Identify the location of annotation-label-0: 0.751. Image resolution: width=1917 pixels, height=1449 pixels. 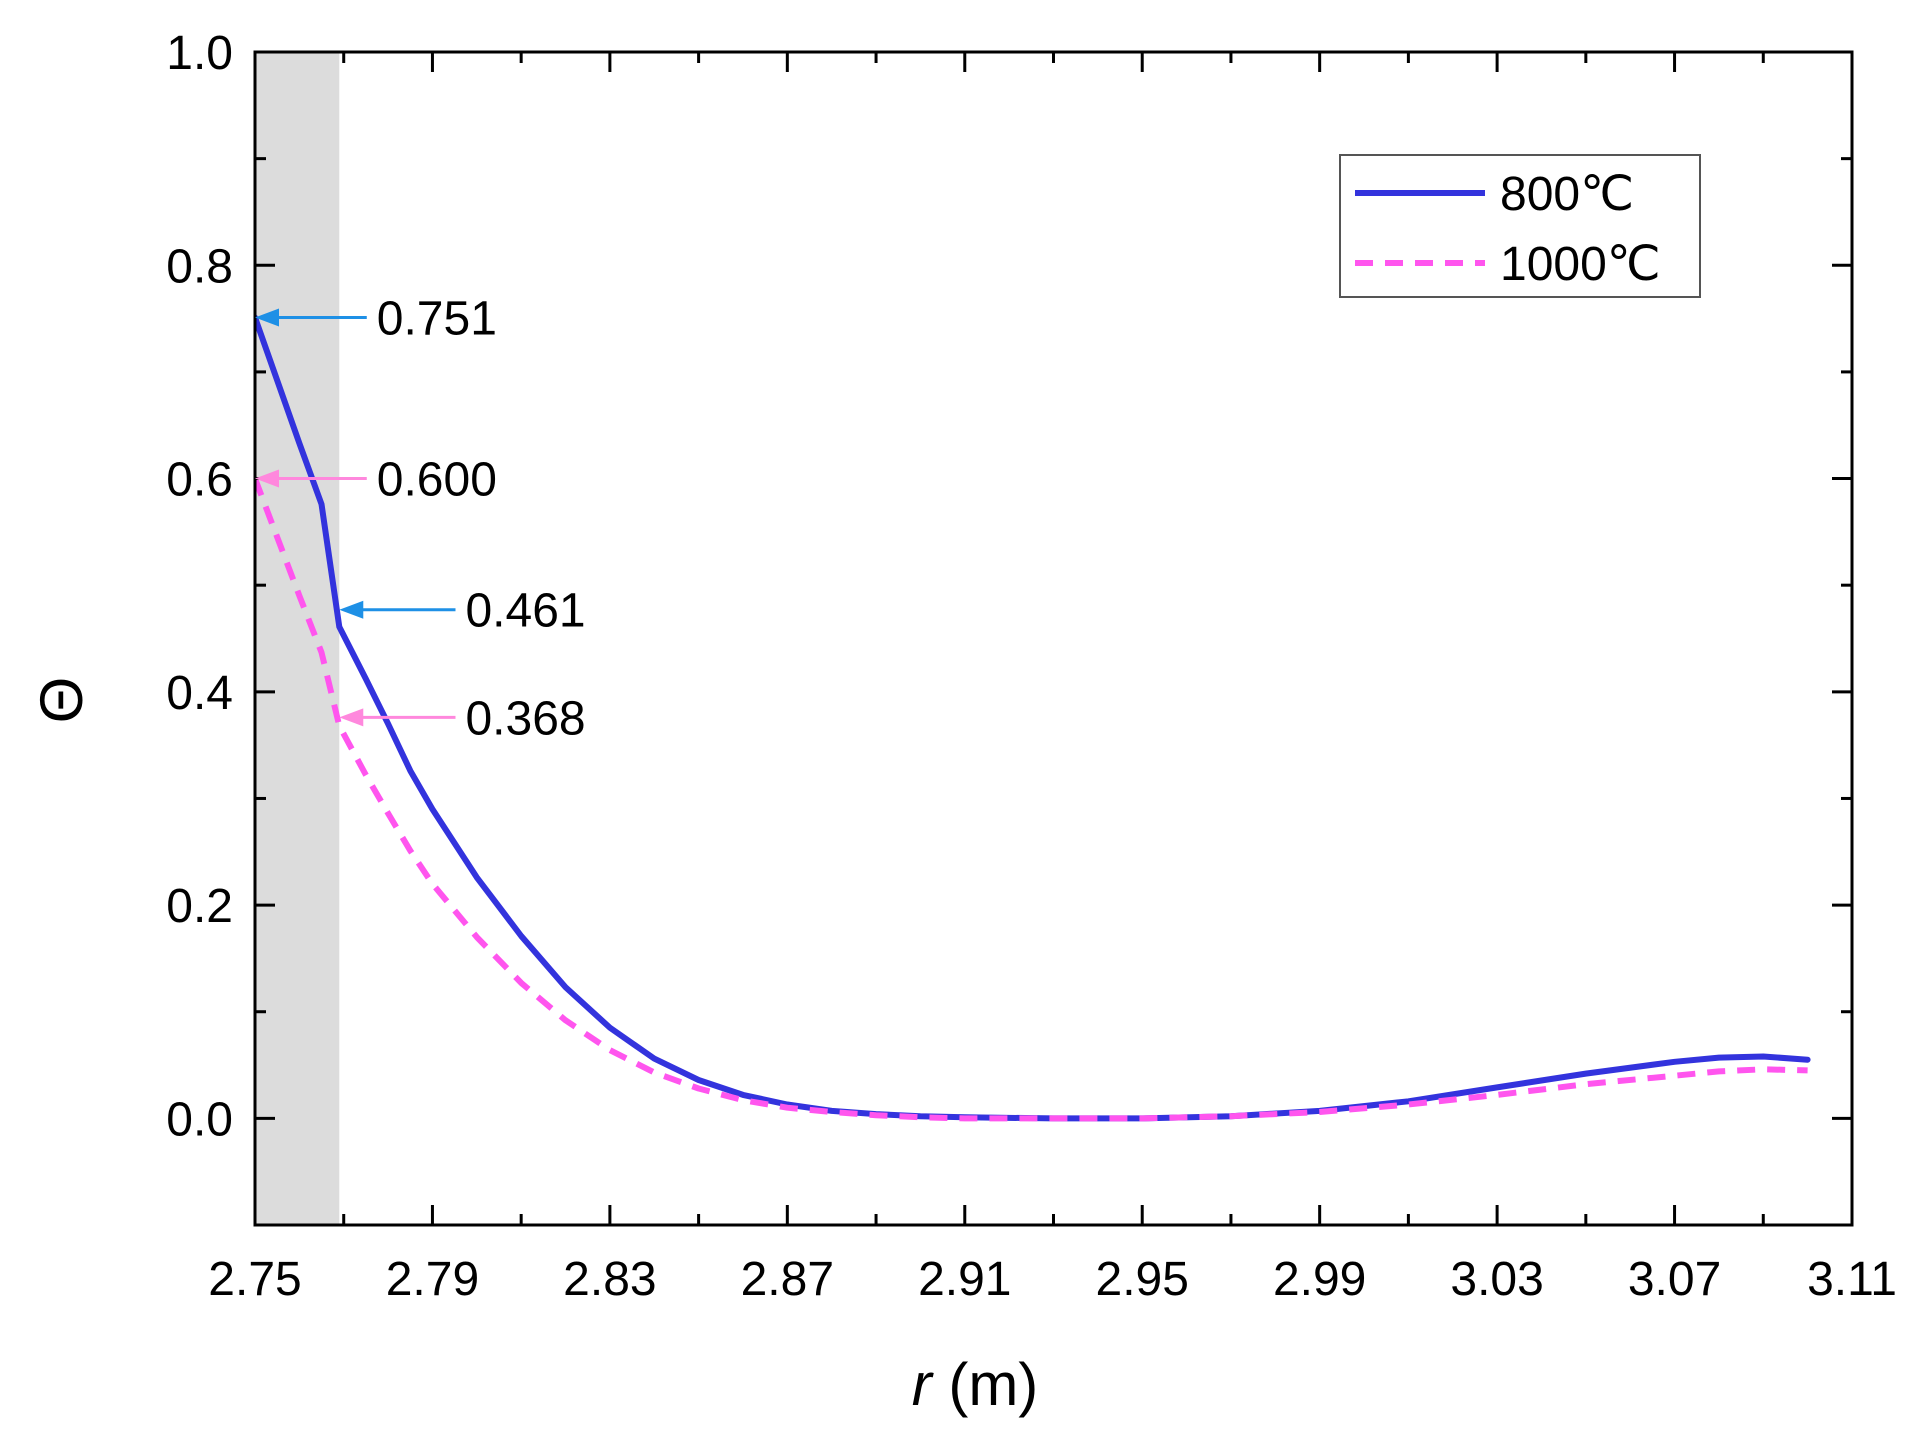
(437, 319).